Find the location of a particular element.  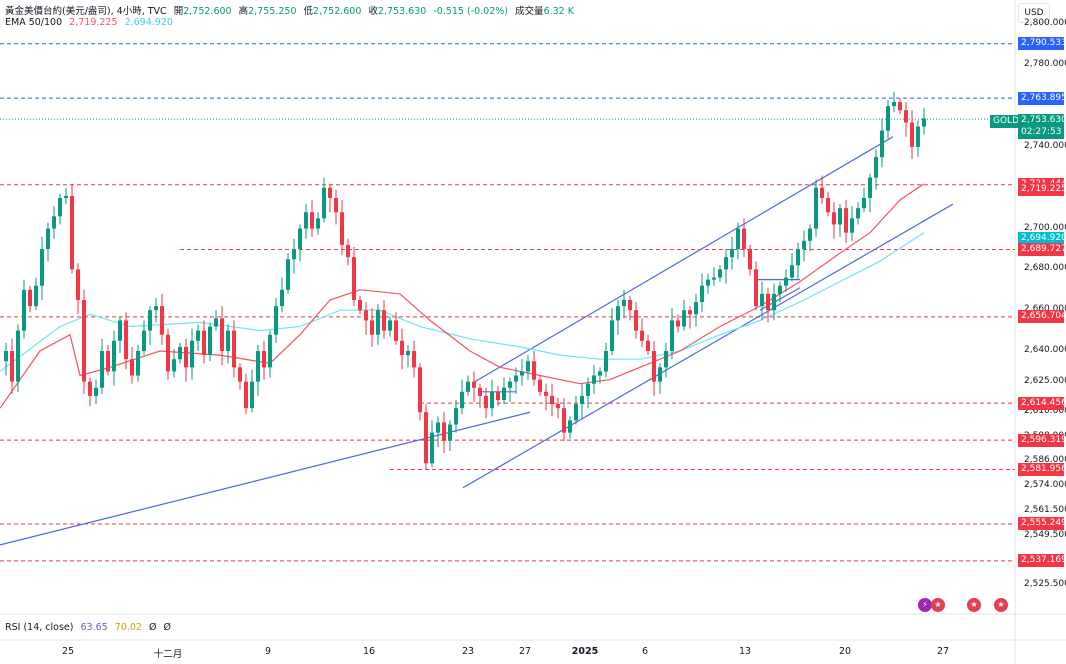

time-tick-label: 27 is located at coordinates (525, 651).